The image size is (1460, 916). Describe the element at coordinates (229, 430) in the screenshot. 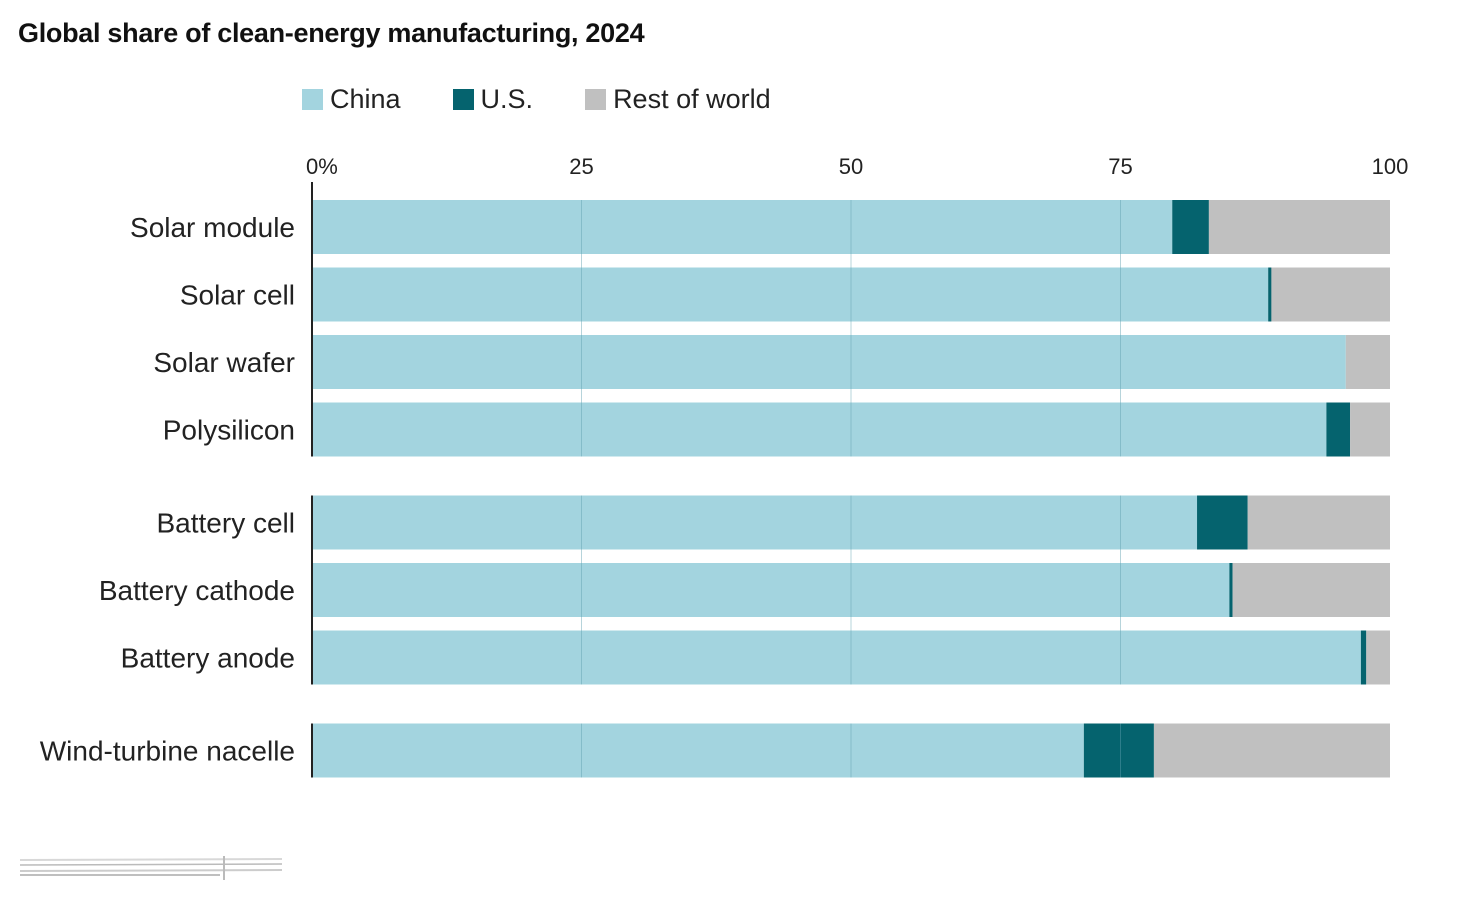

I see `category-label-polysilicon: Polysilicon` at that location.